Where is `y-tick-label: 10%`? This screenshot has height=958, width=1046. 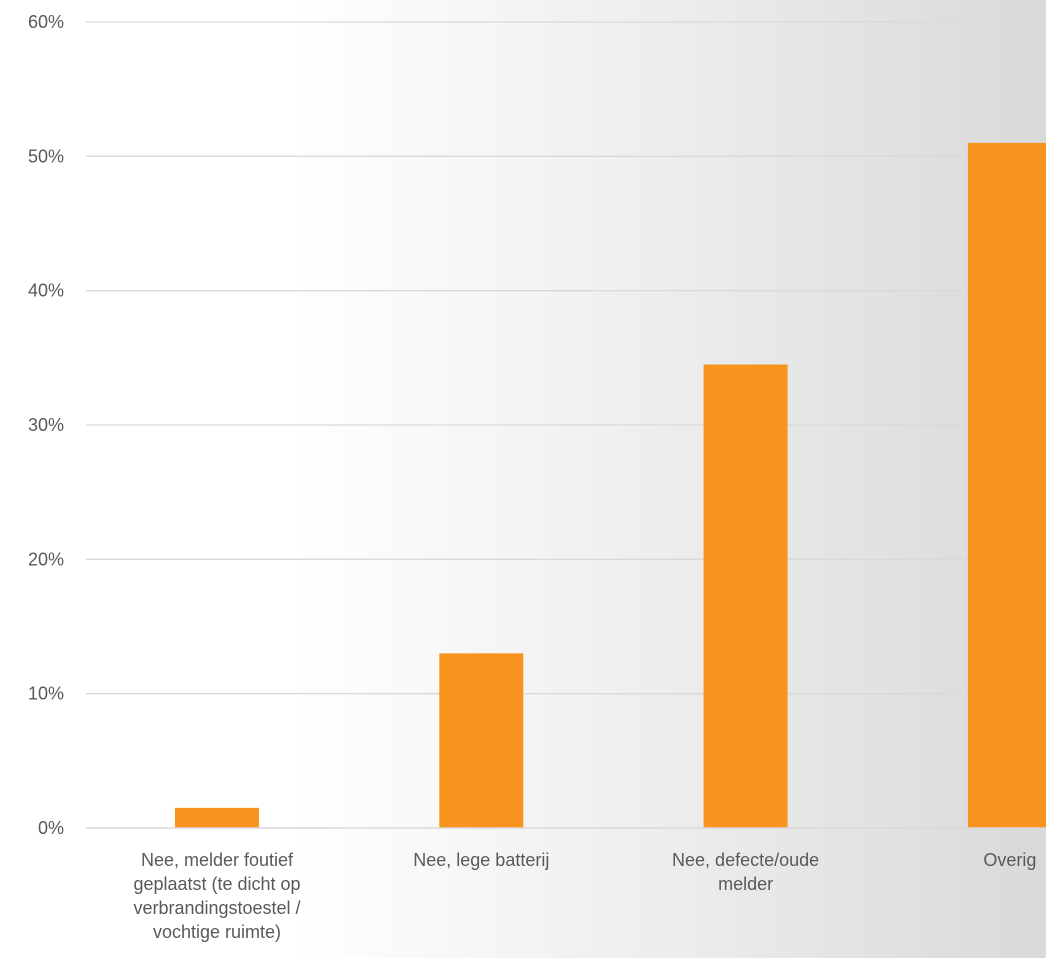
y-tick-label: 10% is located at coordinates (46, 694).